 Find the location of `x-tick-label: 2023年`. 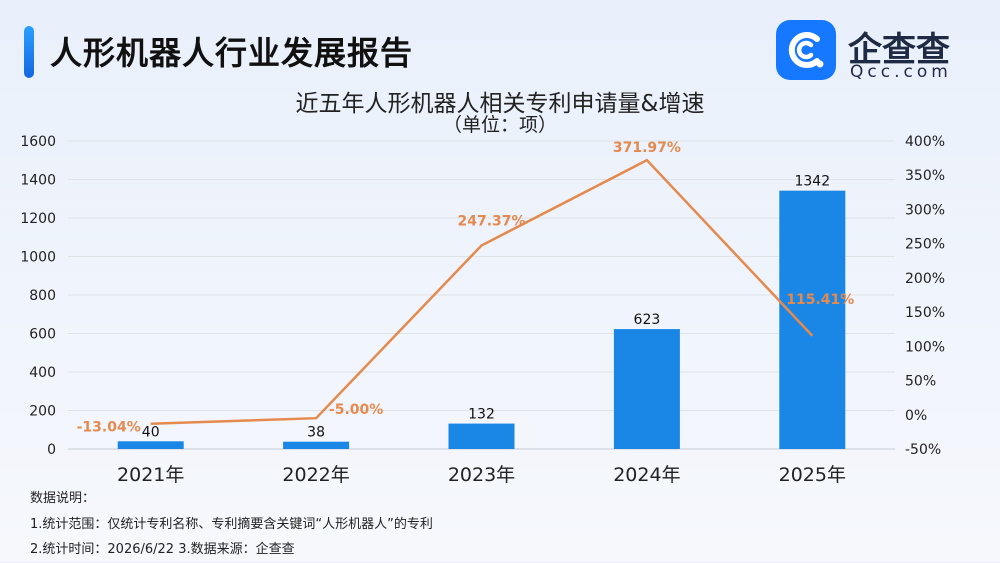

x-tick-label: 2023年 is located at coordinates (481, 475).